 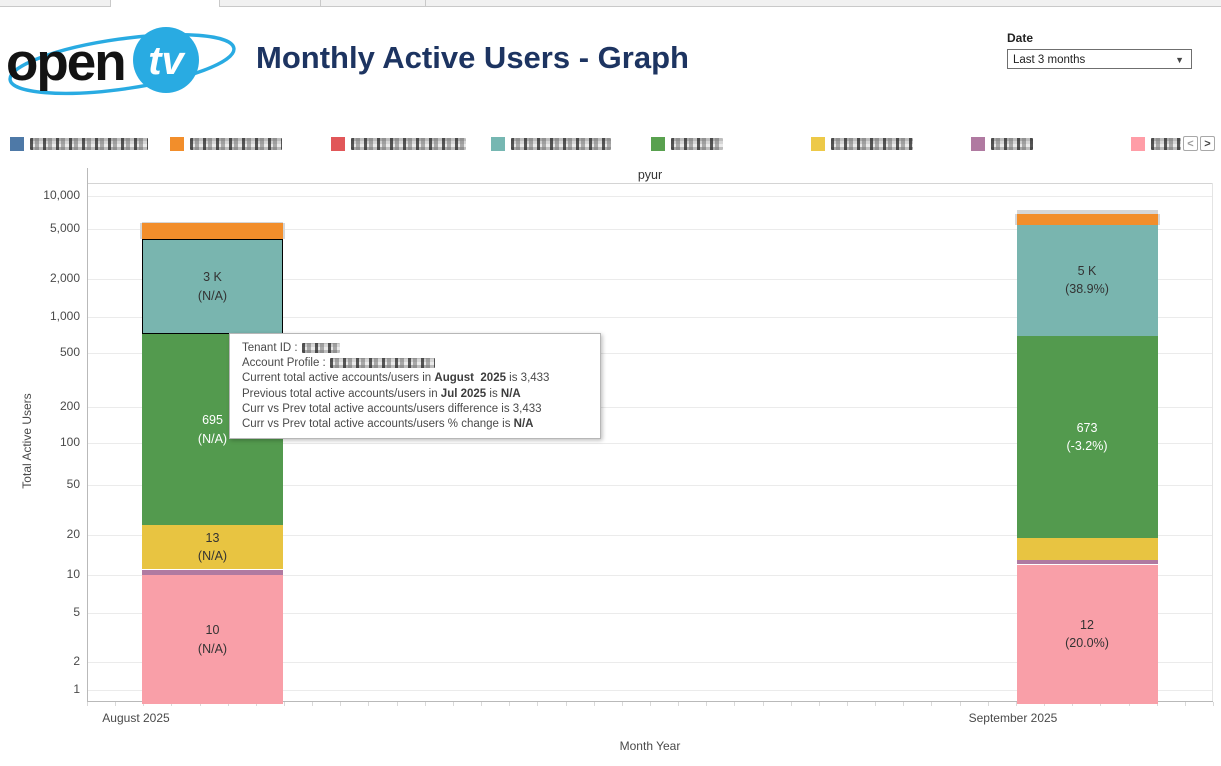 I want to click on y-tick-label: 20, so click(x=73, y=534).